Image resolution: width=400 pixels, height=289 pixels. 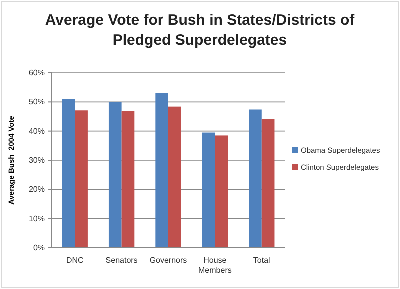 What do you see at coordinates (122, 260) in the screenshot?
I see `x-tick-label: Senators` at bounding box center [122, 260].